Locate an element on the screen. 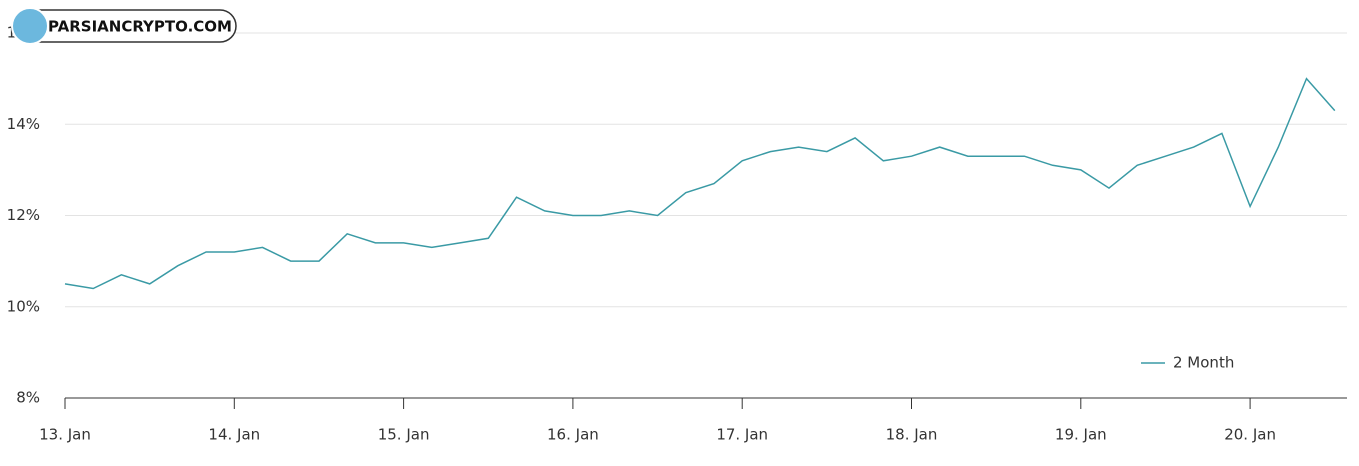 The height and width of the screenshot is (466, 1359). x-tick-label: 13. Jan is located at coordinates (65, 435).